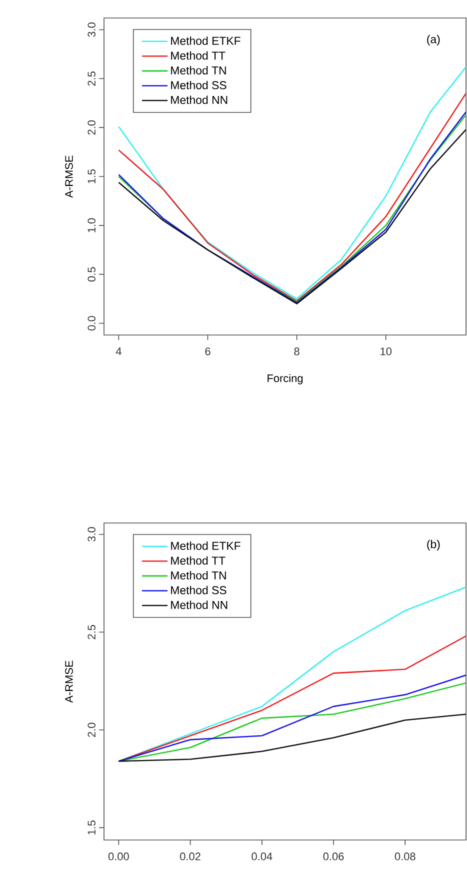 The width and height of the screenshot is (467, 895). I want to click on annotation: (a), so click(433, 40).